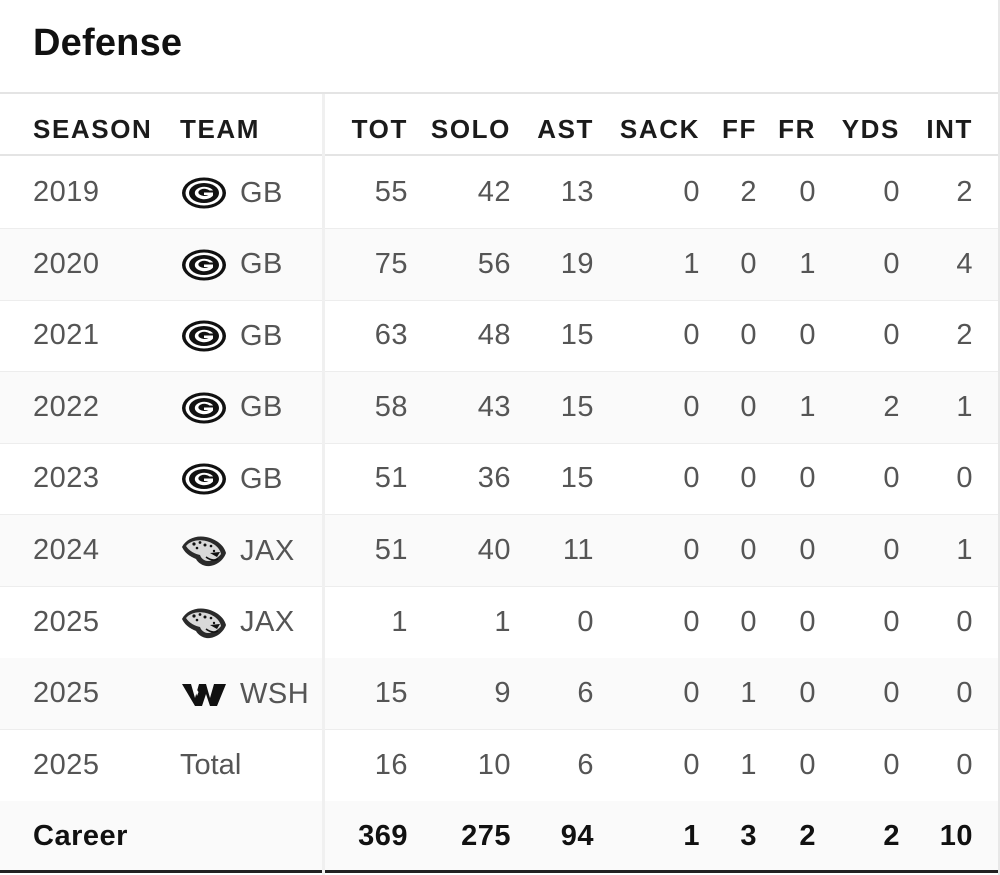 This screenshot has height=875, width=1000. I want to click on season-cell: 2022, so click(66, 406).